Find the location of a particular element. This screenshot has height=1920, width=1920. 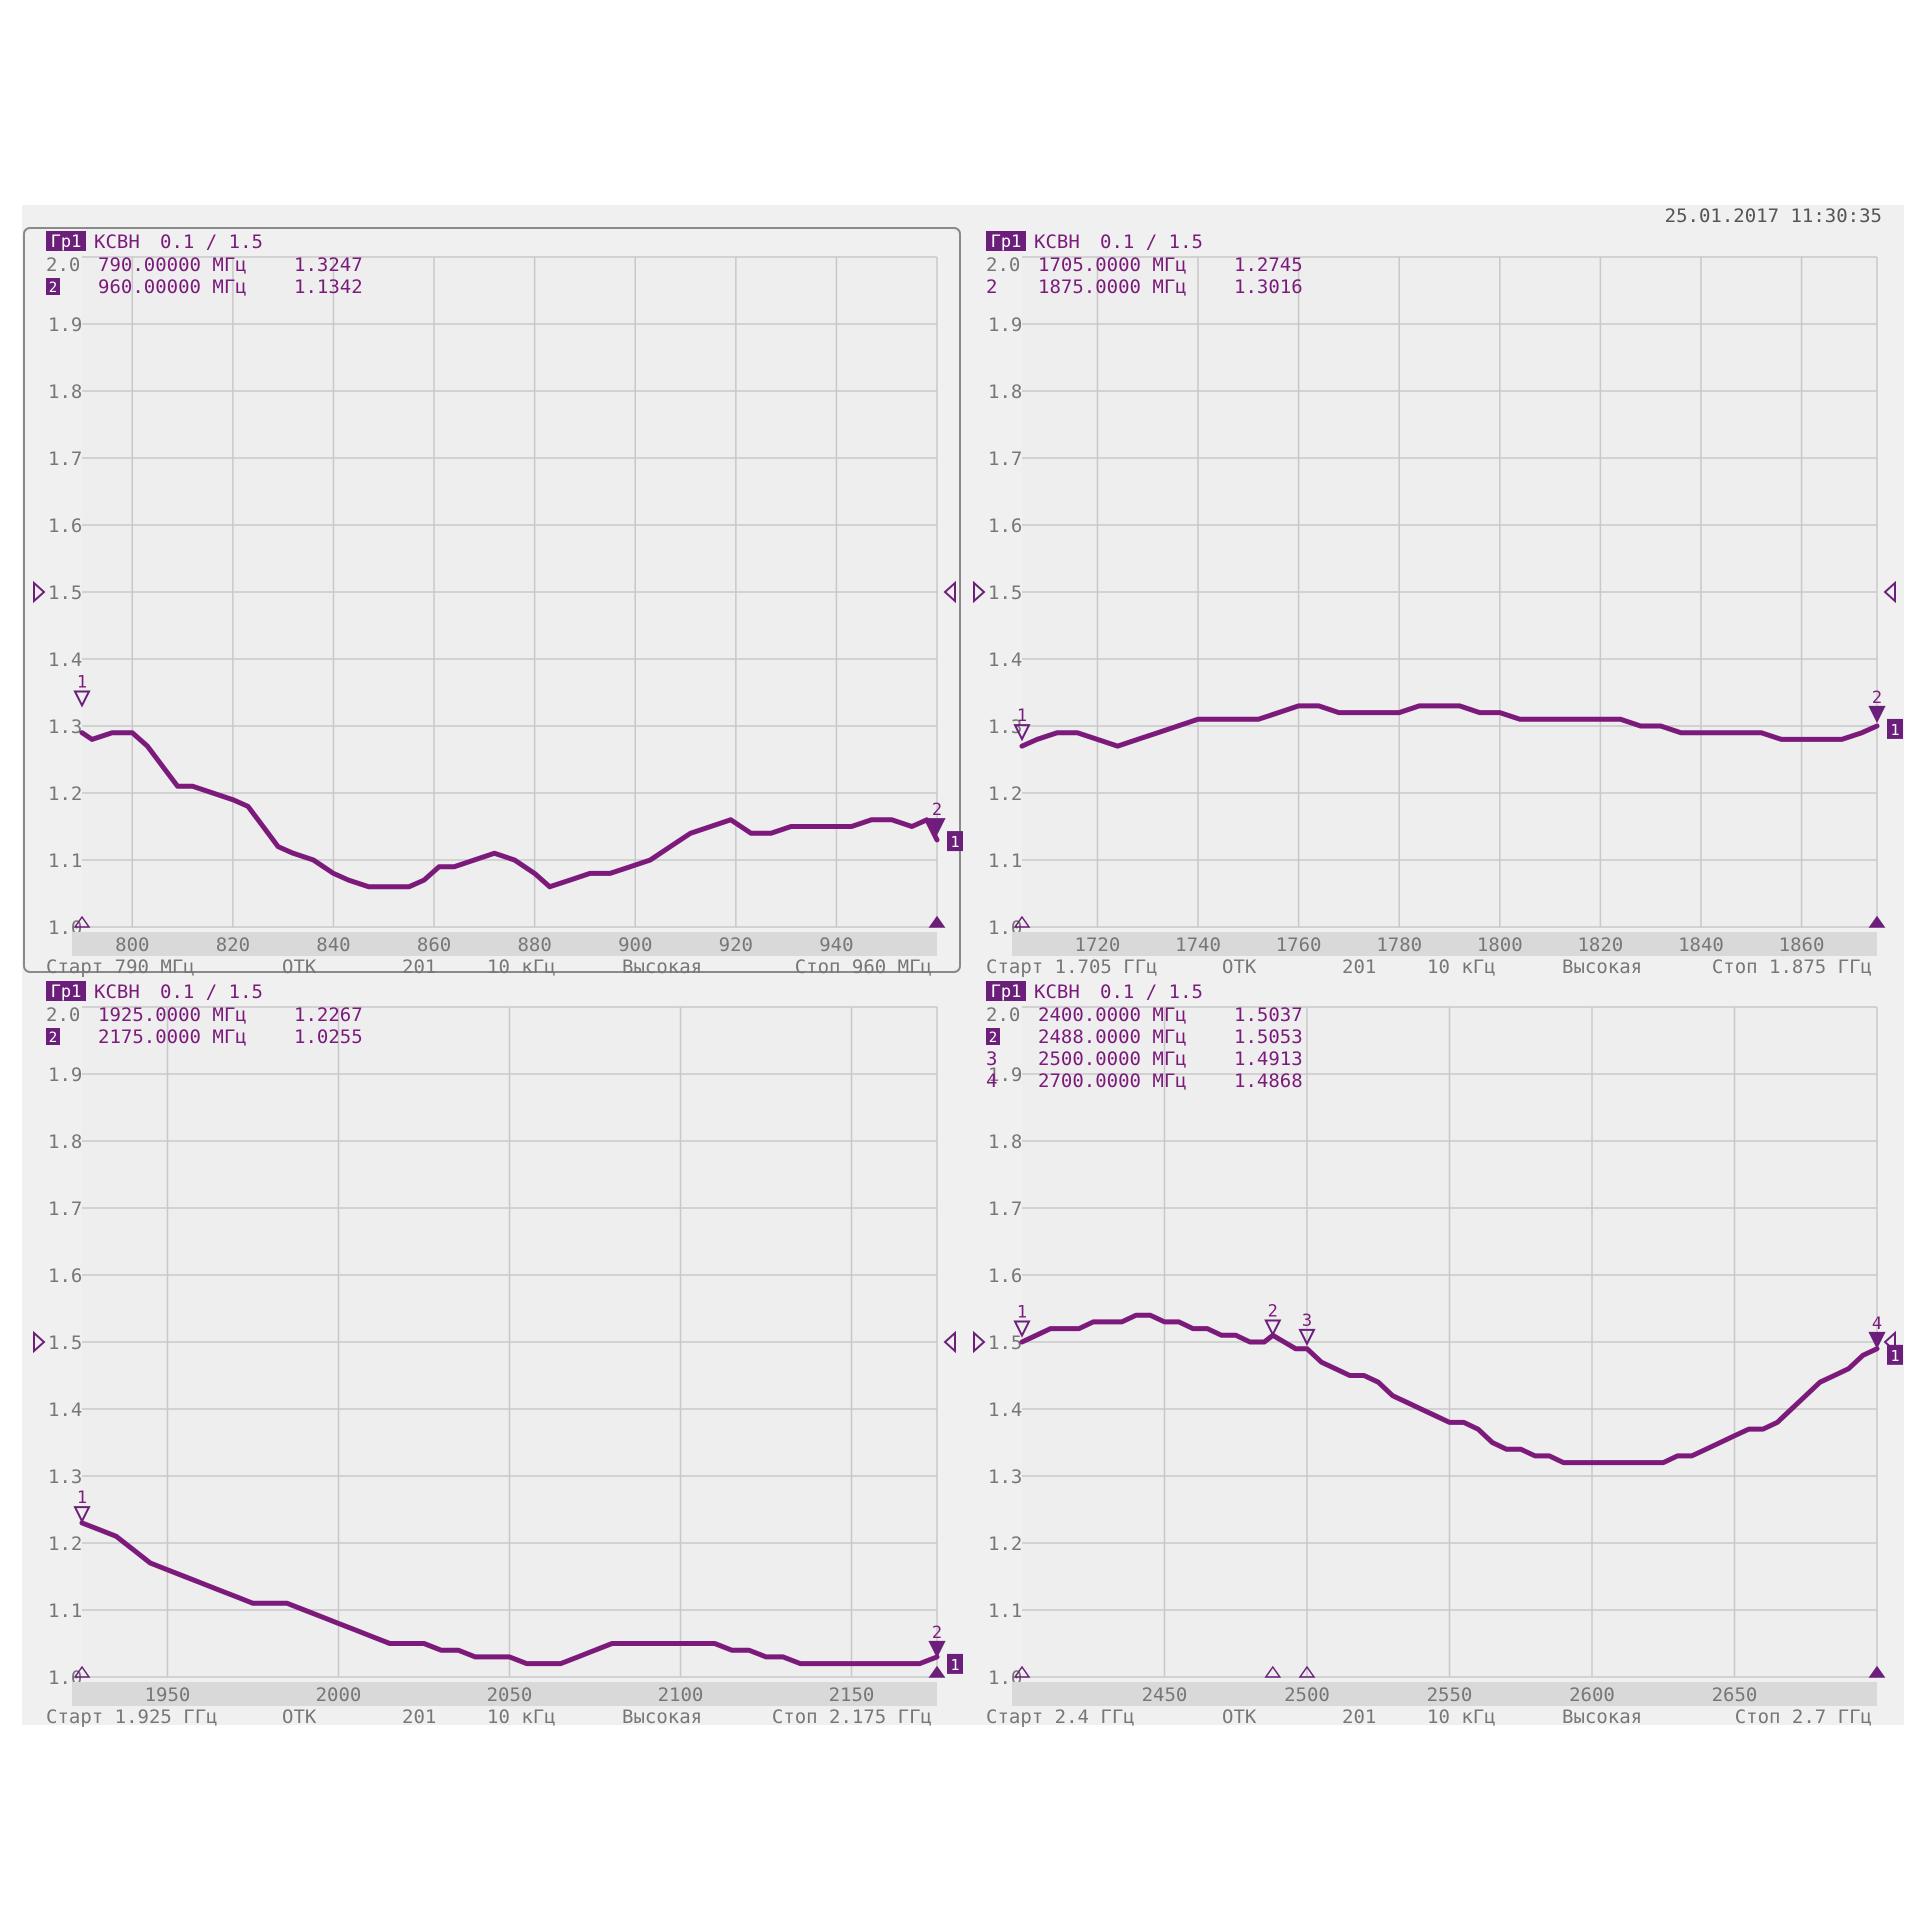

marker-table-value: 1.4913 is located at coordinates (1268, 1059).